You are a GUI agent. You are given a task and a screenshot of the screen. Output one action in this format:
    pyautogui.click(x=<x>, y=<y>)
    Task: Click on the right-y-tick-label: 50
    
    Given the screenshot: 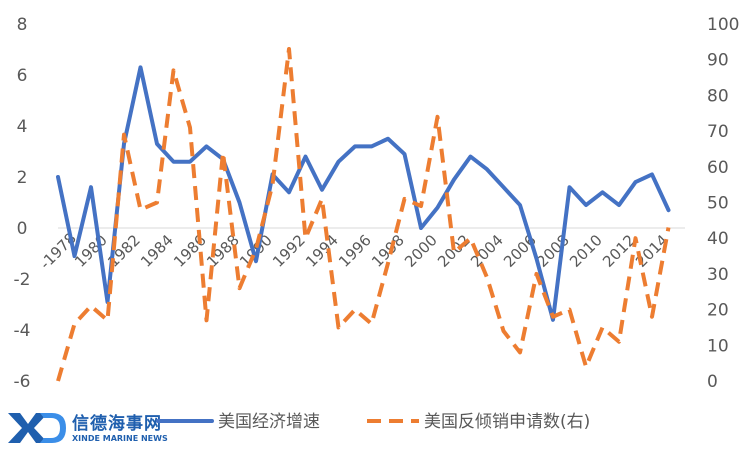 What is the action you would take?
    pyautogui.click(x=718, y=204)
    